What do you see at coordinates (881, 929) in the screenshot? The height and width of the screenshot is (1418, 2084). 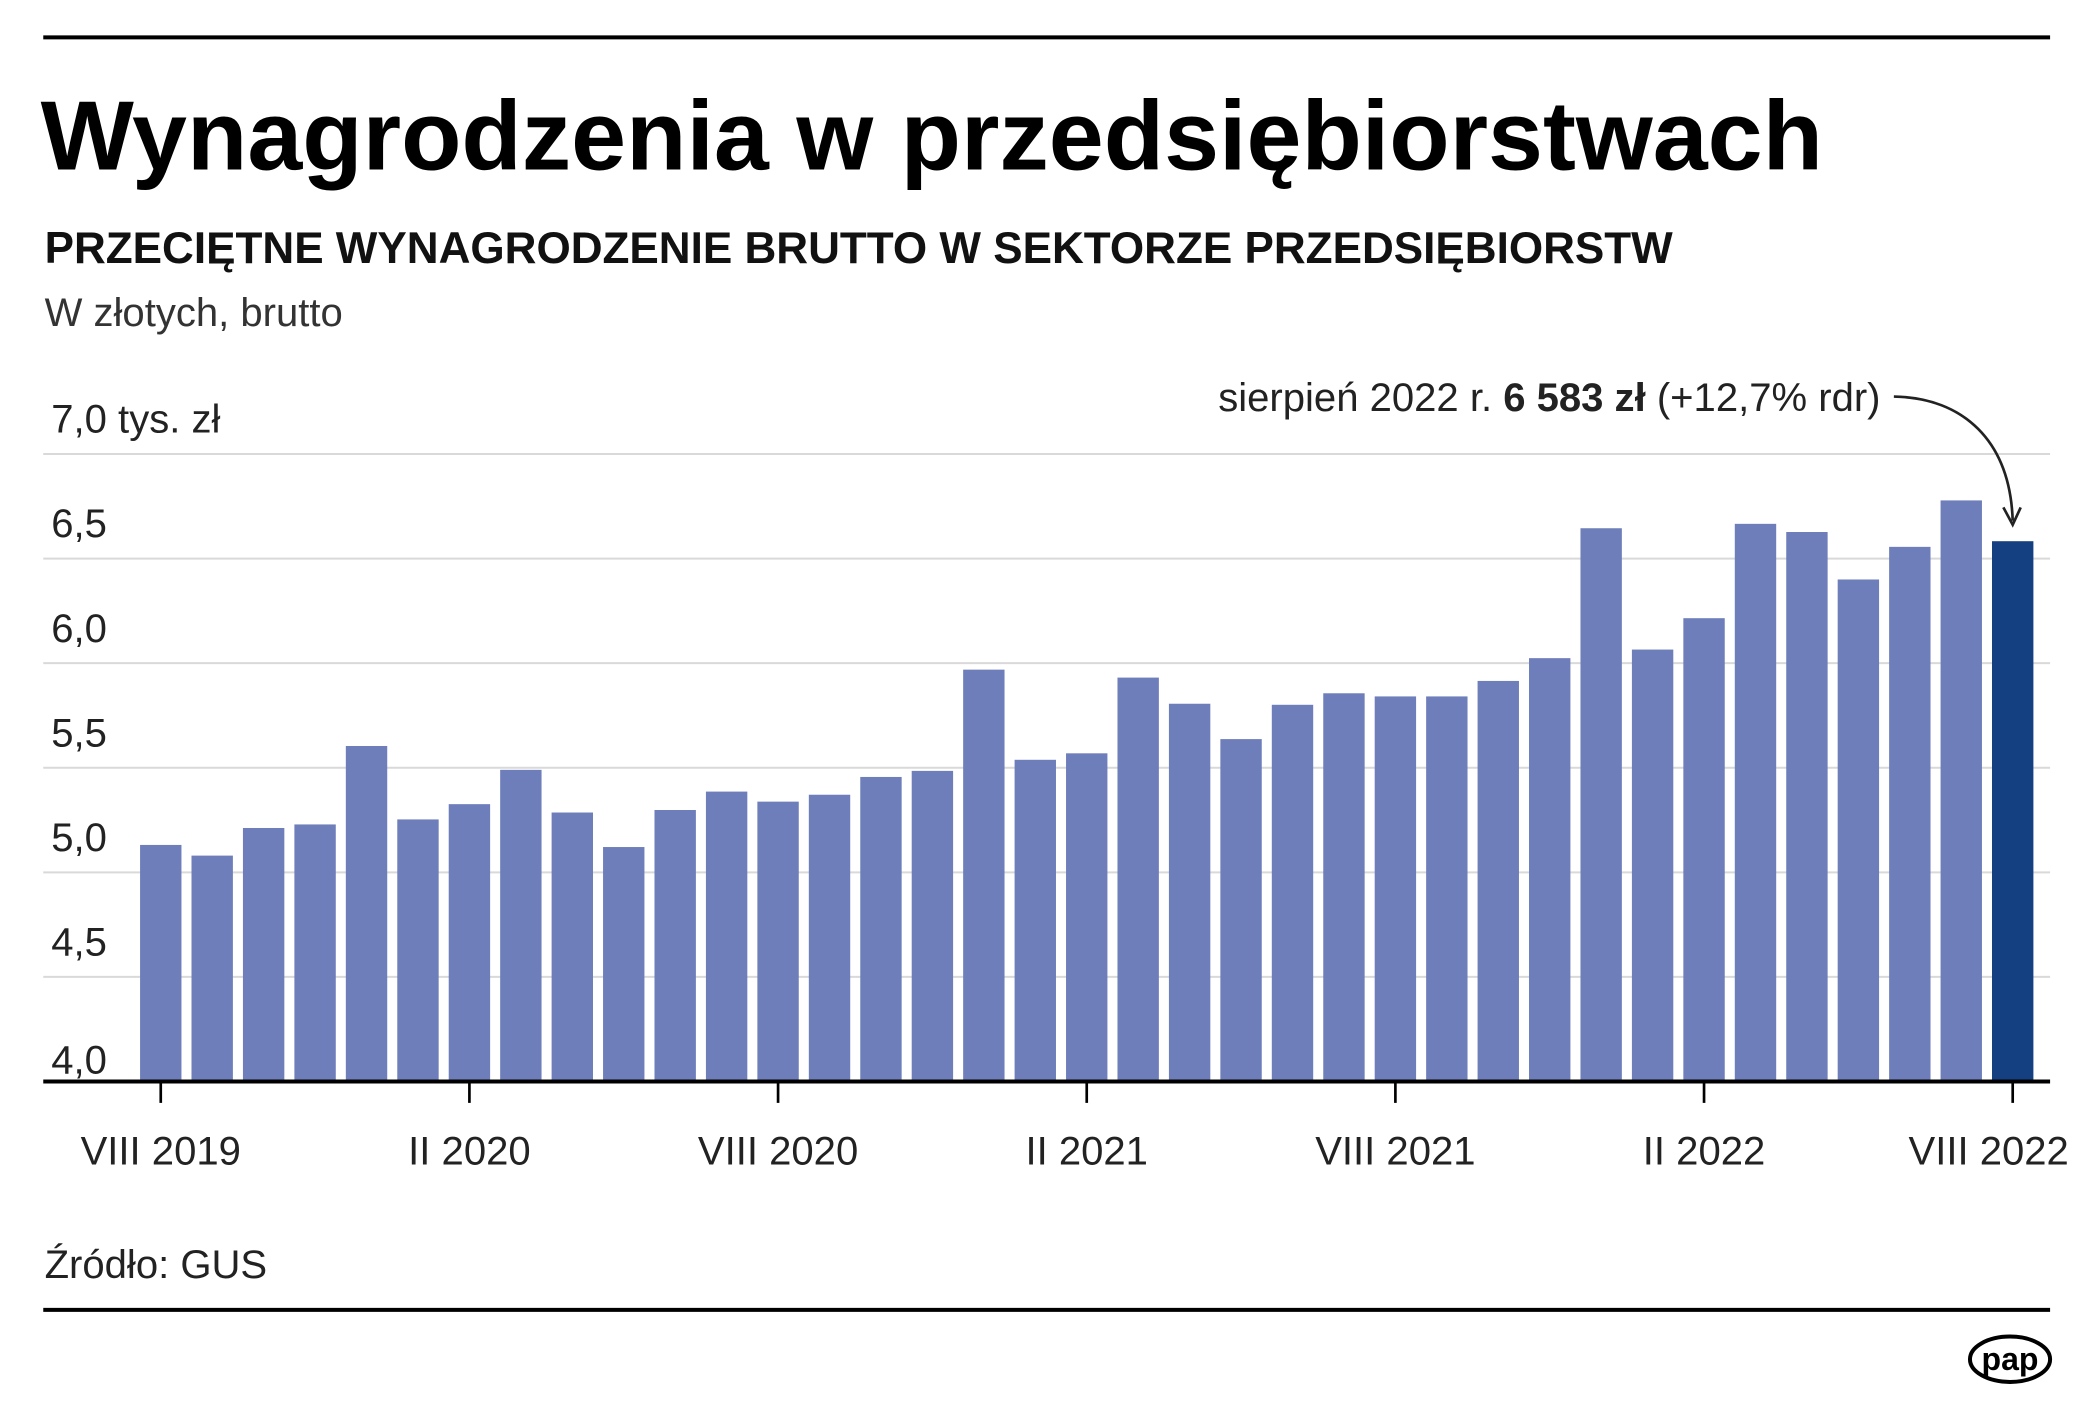 I see `bar-x-2020` at bounding box center [881, 929].